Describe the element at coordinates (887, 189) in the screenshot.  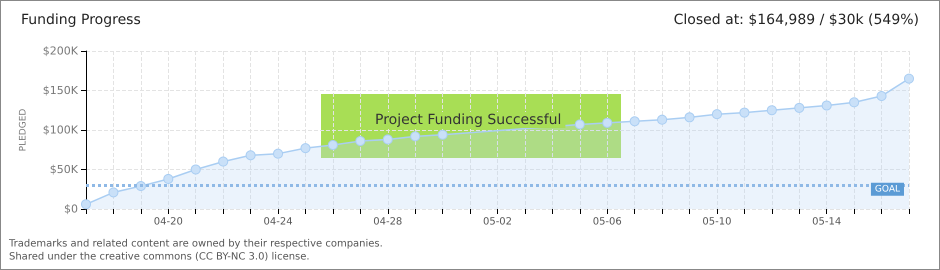
I see `ref-line-label: GOAL` at that location.